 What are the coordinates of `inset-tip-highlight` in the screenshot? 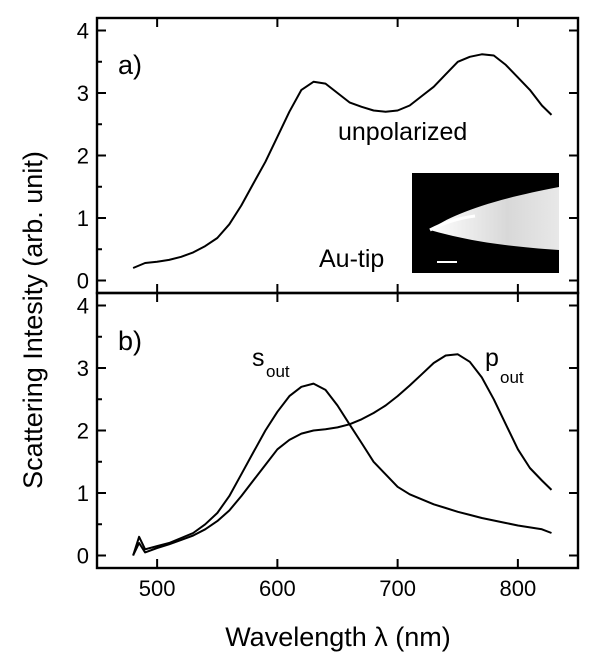 It's located at (452, 223).